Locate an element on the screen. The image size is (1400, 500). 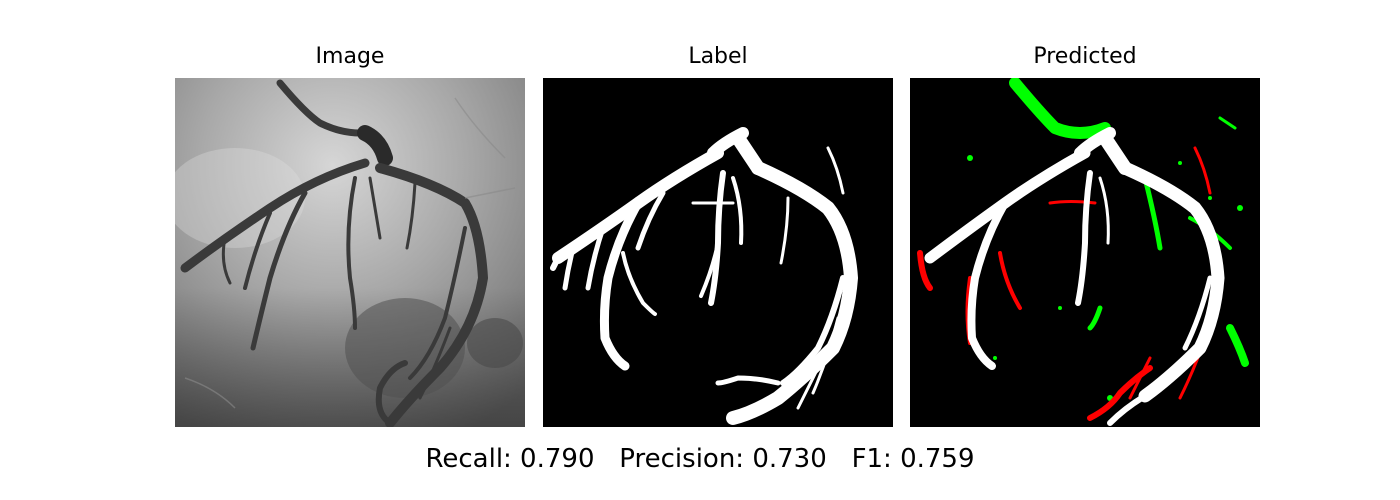
f1-metric: F1: 0.759 is located at coordinates (913, 459).